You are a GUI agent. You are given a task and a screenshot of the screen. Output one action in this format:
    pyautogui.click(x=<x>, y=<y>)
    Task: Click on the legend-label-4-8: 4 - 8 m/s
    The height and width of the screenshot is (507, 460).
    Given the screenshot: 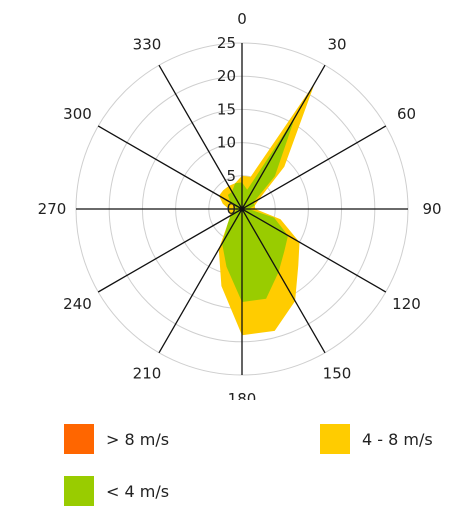 What is the action you would take?
    pyautogui.click(x=397, y=439)
    